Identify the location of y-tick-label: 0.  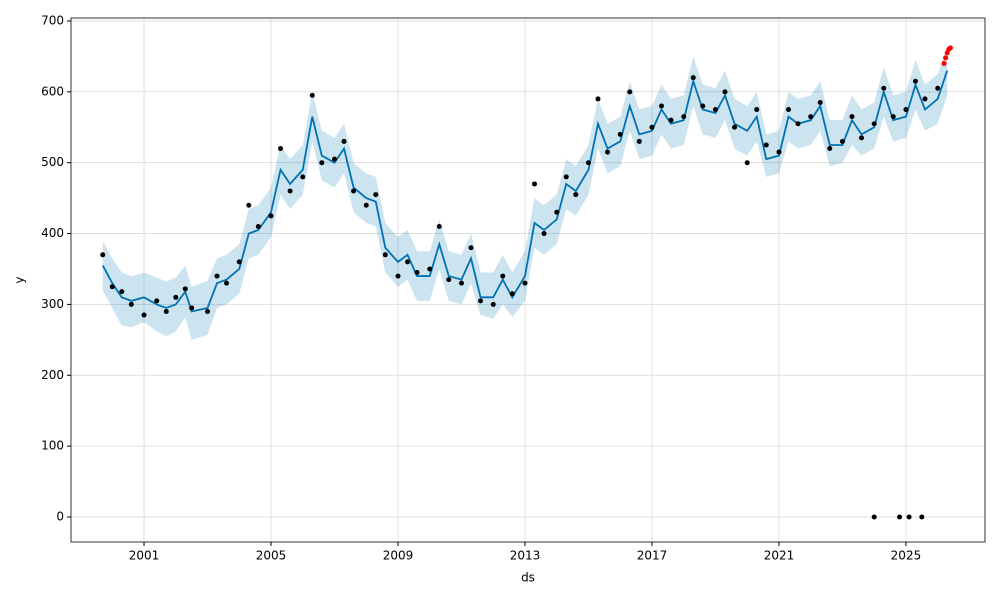
(60, 516).